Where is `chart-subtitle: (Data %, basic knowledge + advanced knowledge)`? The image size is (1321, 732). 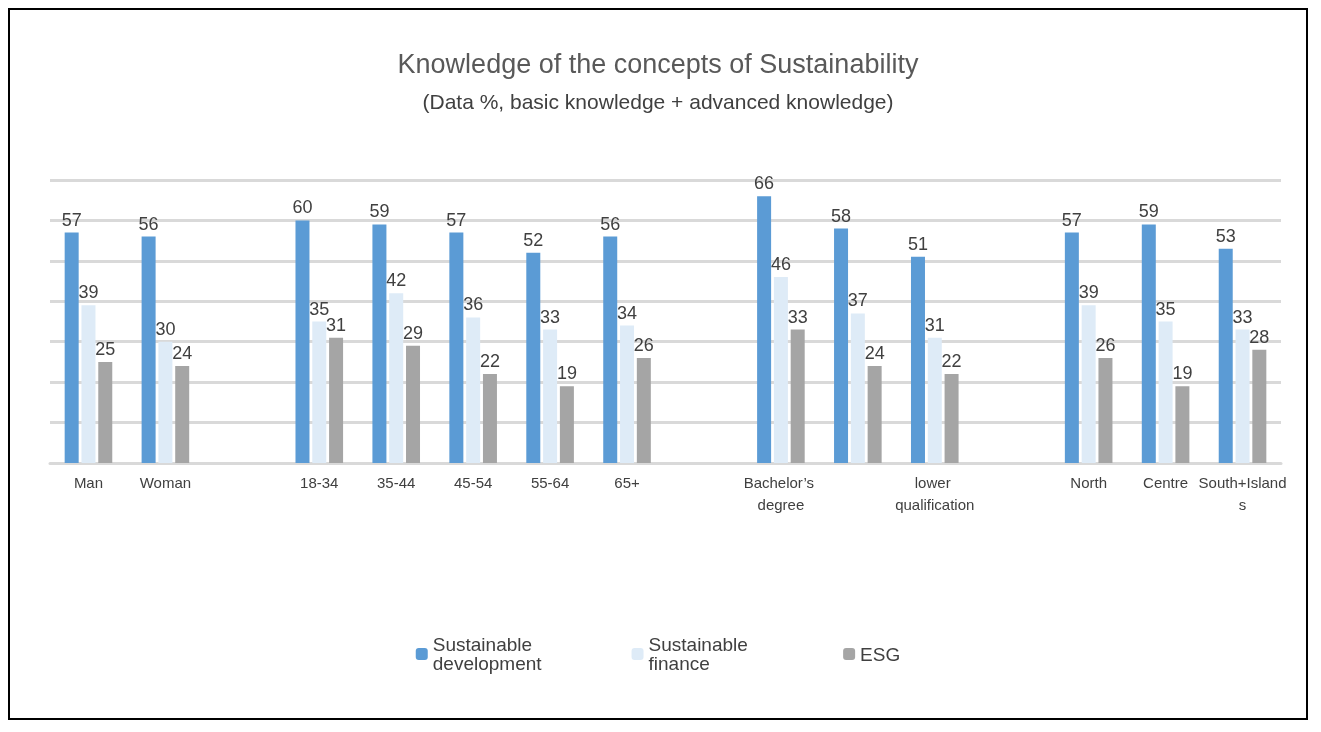
chart-subtitle: (Data %, basic knowledge + advanced knowledge) is located at coordinates (658, 101).